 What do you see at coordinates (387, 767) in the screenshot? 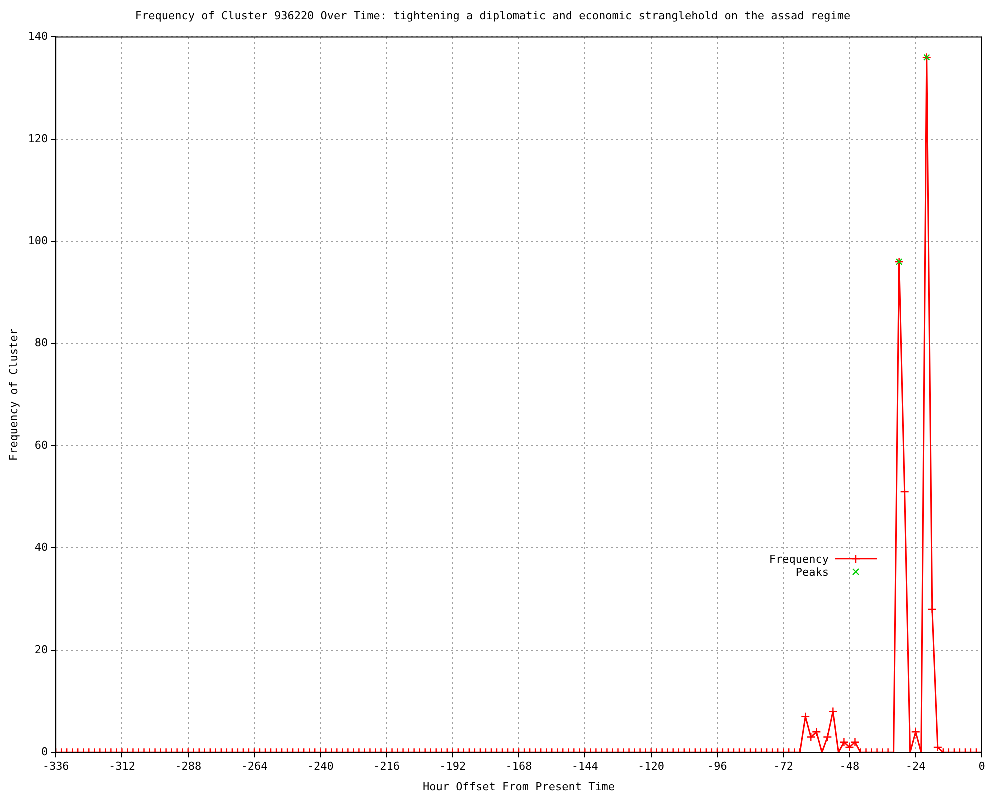
I see `x-tick-label: -216` at bounding box center [387, 767].